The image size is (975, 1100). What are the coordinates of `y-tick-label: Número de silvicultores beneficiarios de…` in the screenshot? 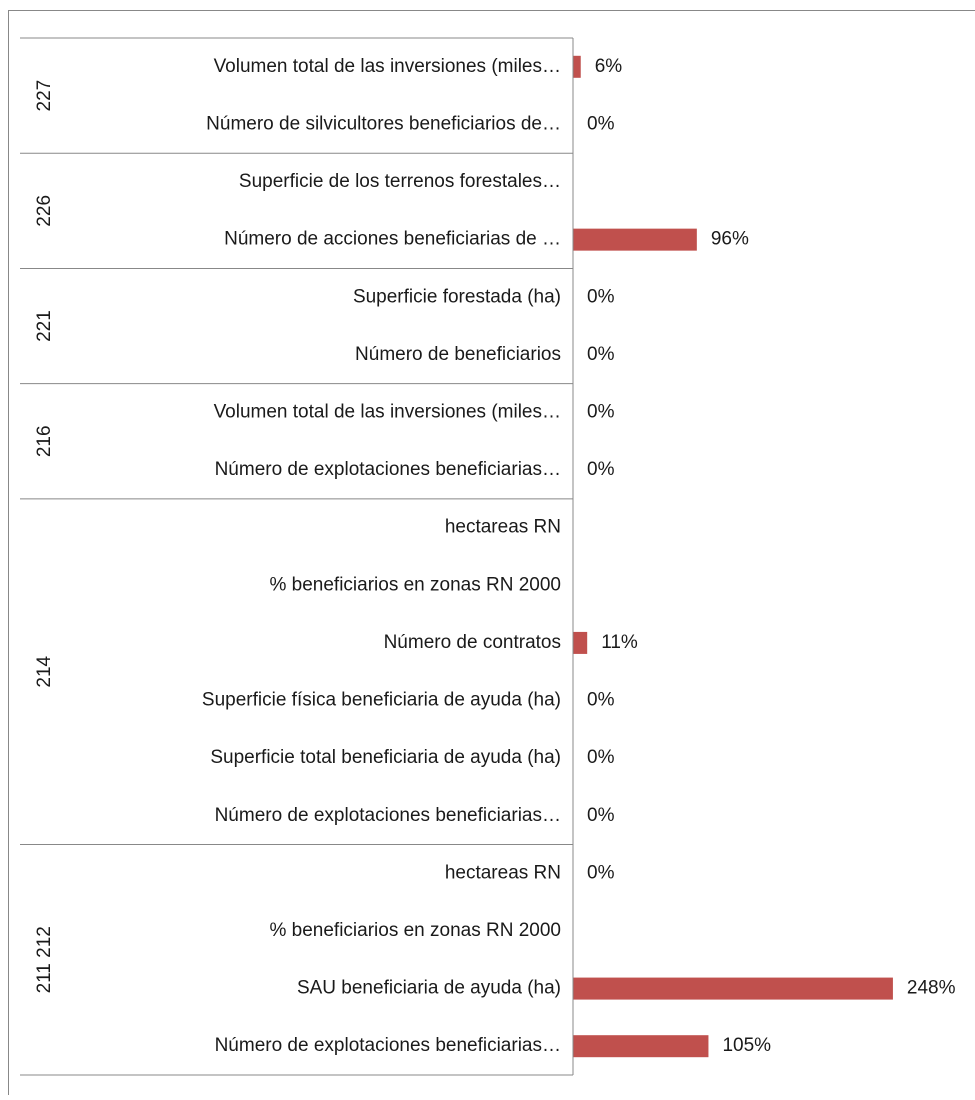 It's located at (383, 123).